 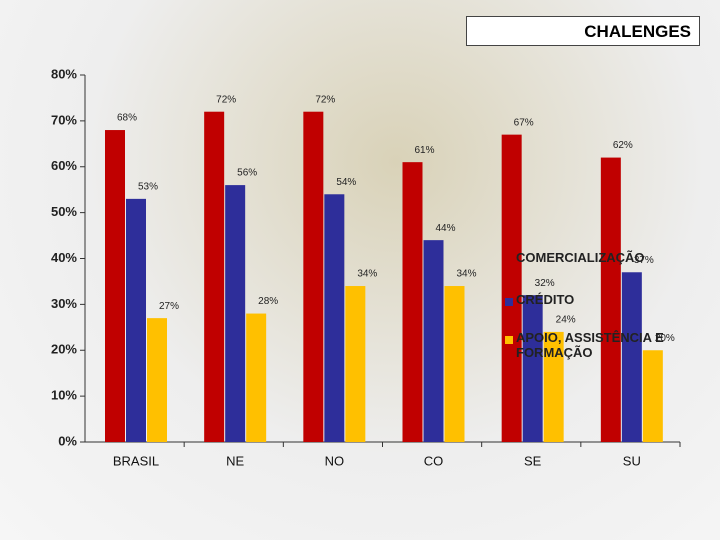 I want to click on value-label: 68%, so click(x=127, y=118).